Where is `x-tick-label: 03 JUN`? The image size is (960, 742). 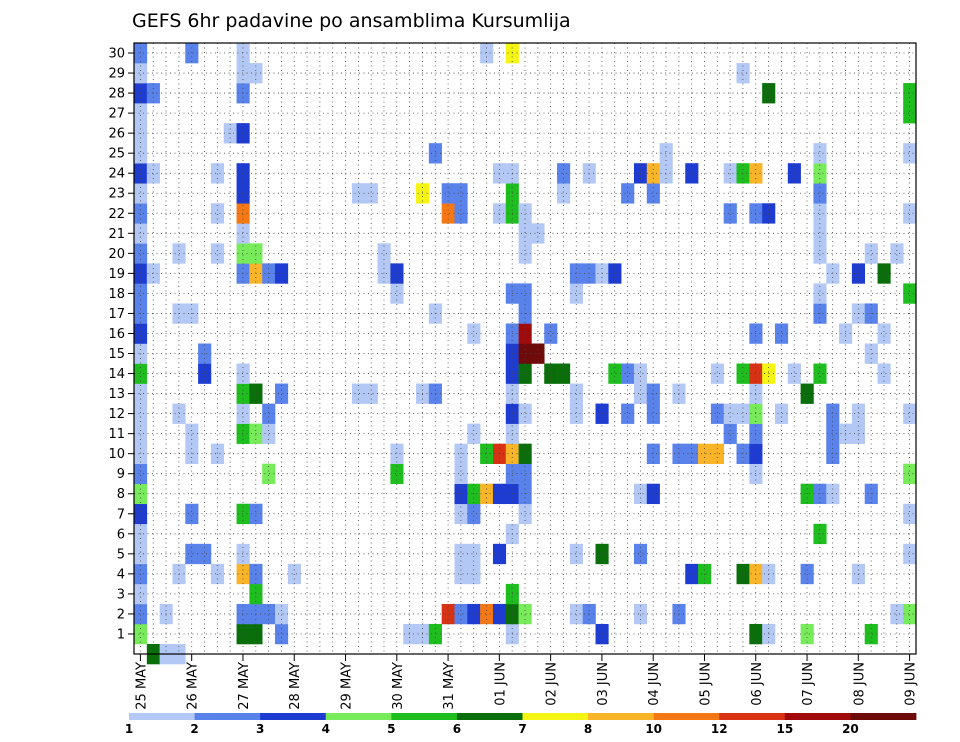 x-tick-label: 03 JUN is located at coordinates (603, 684).